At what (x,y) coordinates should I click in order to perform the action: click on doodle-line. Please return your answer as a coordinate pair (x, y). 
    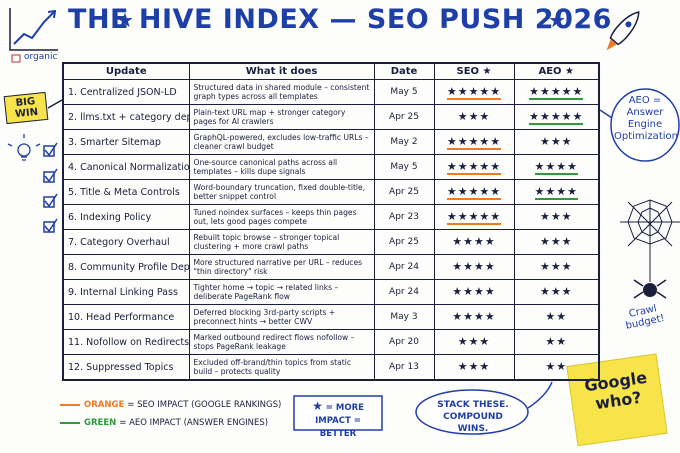
    Looking at the image, I should click on (34, 28).